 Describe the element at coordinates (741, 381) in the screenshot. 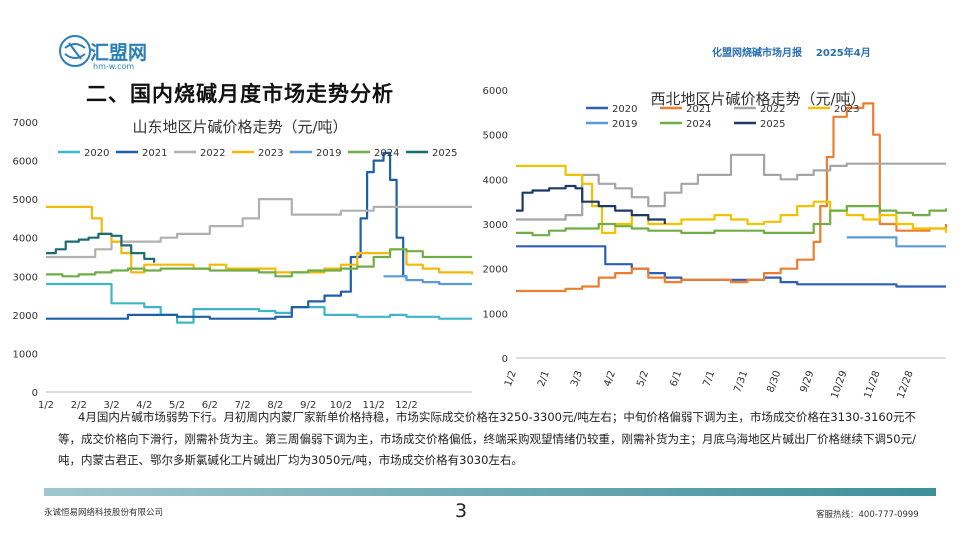

I see `x-tick-label: 7/31` at that location.